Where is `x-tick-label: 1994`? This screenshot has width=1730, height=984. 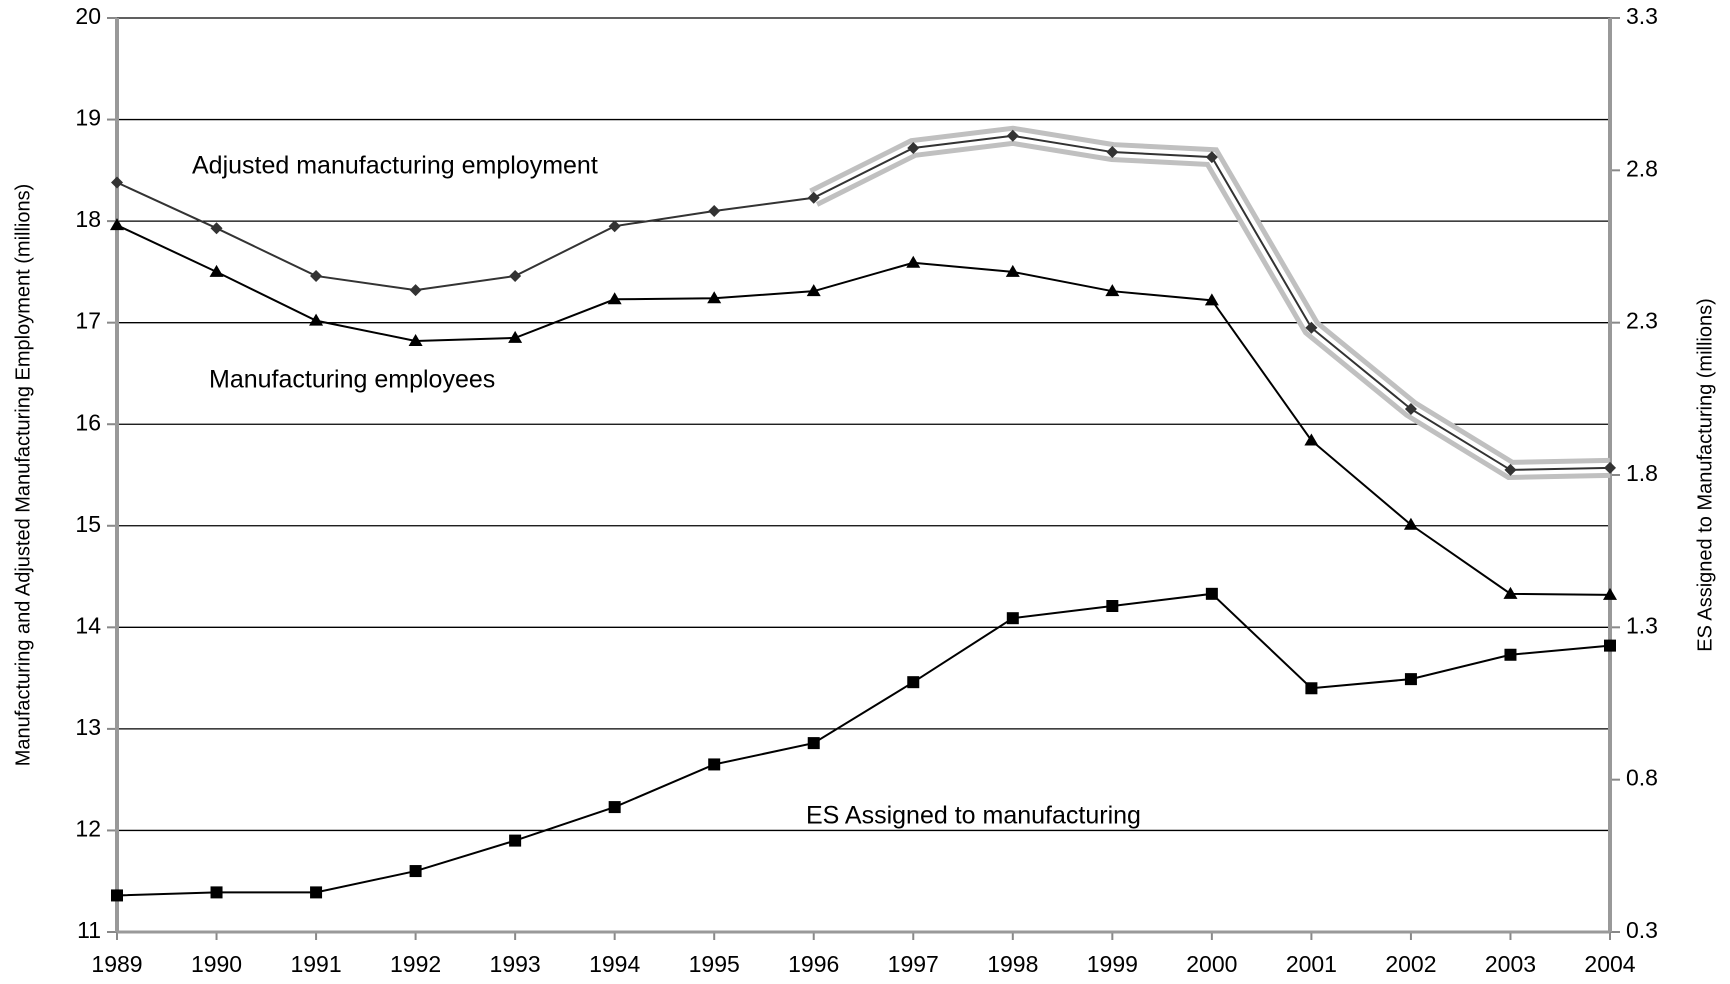 x-tick-label: 1994 is located at coordinates (614, 964).